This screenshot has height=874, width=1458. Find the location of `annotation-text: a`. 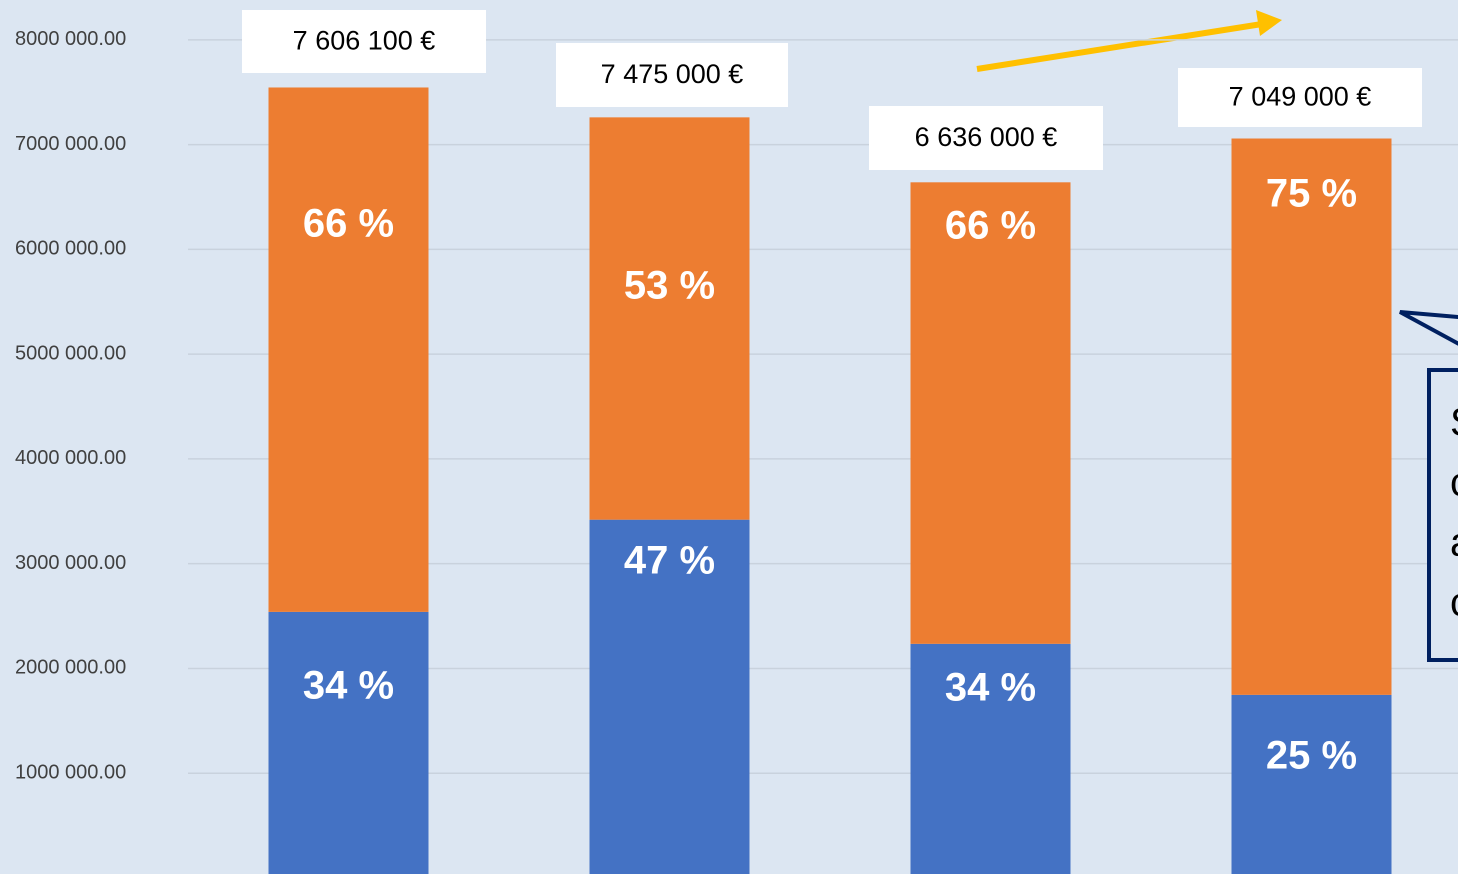

annotation-text: a is located at coordinates (1454, 543).